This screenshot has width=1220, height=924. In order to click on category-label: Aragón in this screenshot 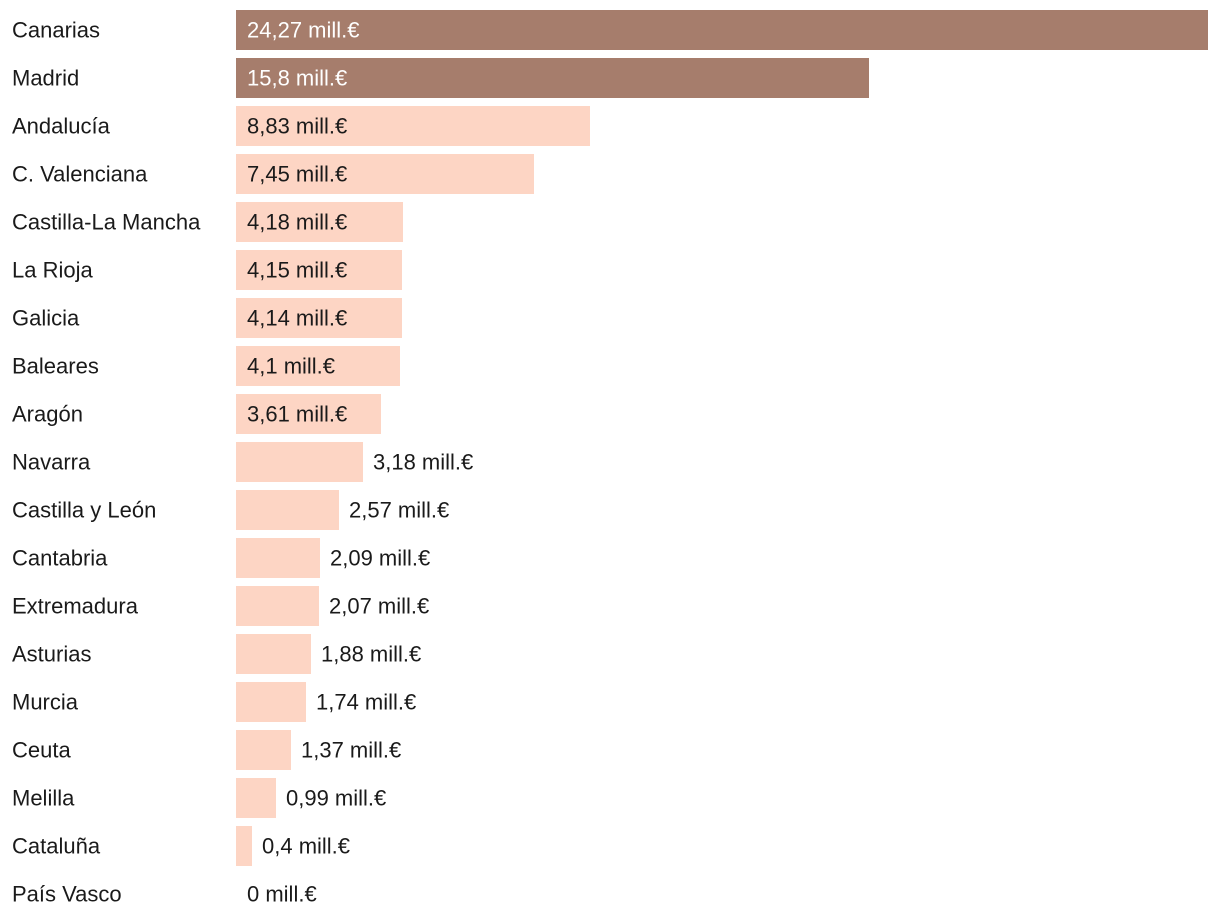, I will do `click(47, 414)`.